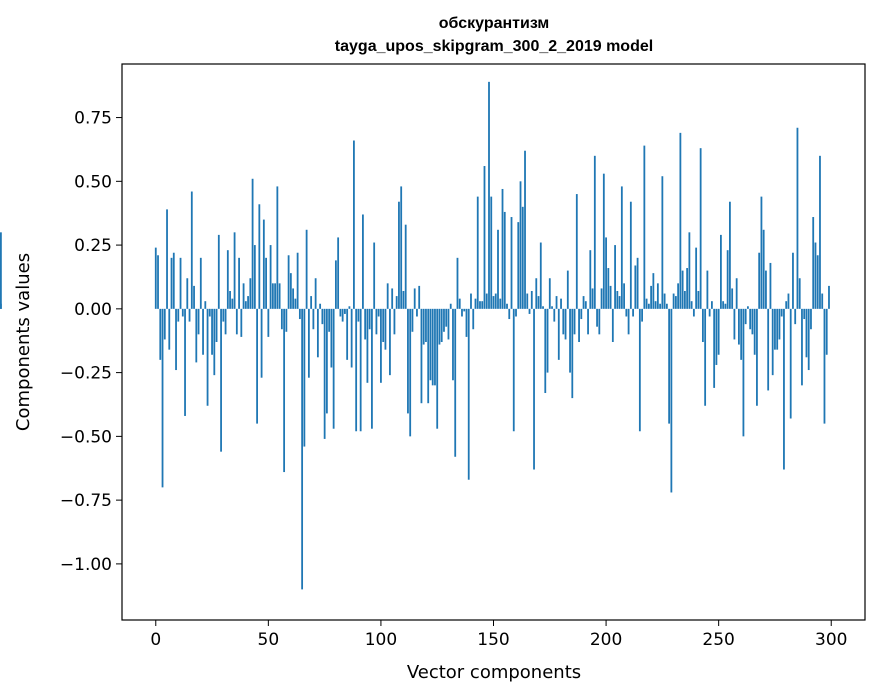 Image resolution: width=880 pixels, height=696 pixels. What do you see at coordinates (93, 310) in the screenshot?
I see `y-tick-label: 0.00` at bounding box center [93, 310].